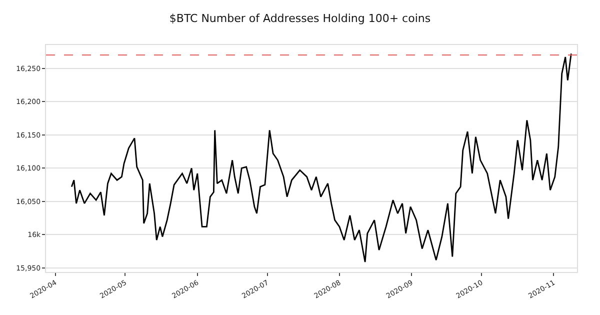 The width and height of the screenshot is (600, 315). I want to click on chart-title: $BTC Number of Addresses Holding 100+ coins, so click(300, 18).